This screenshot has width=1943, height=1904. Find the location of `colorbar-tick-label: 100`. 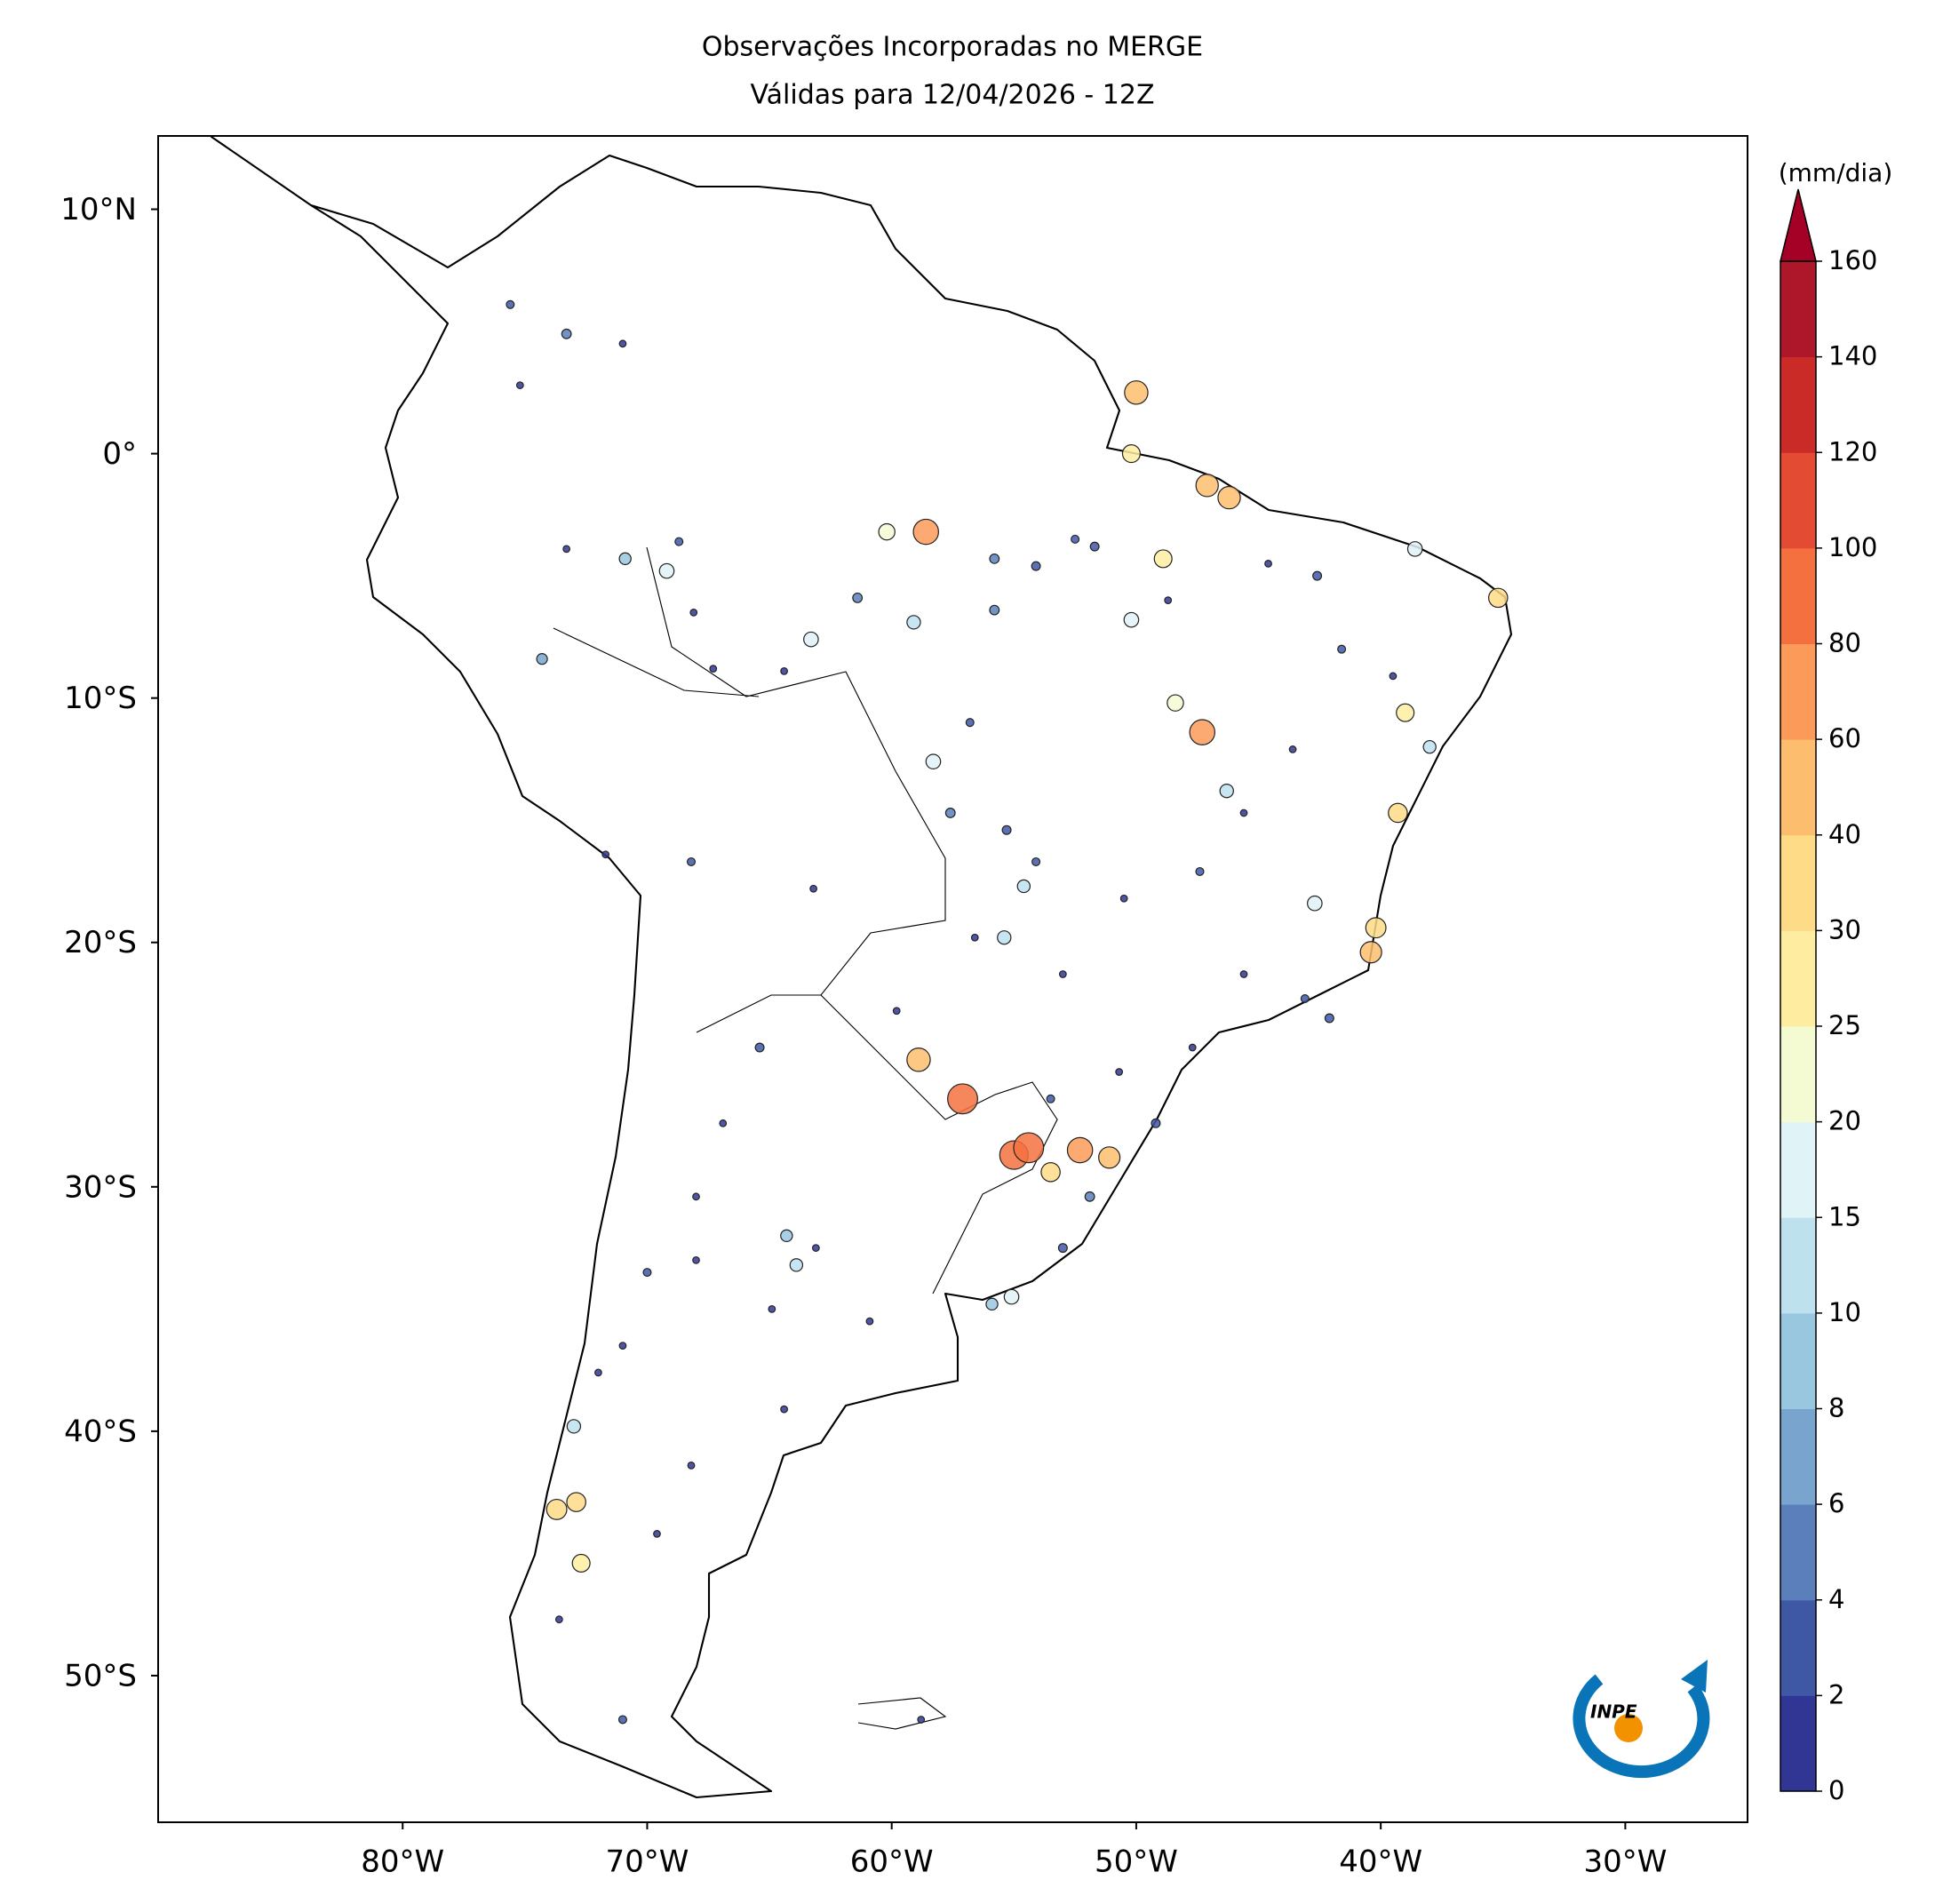

colorbar-tick-label: 100 is located at coordinates (1852, 547).